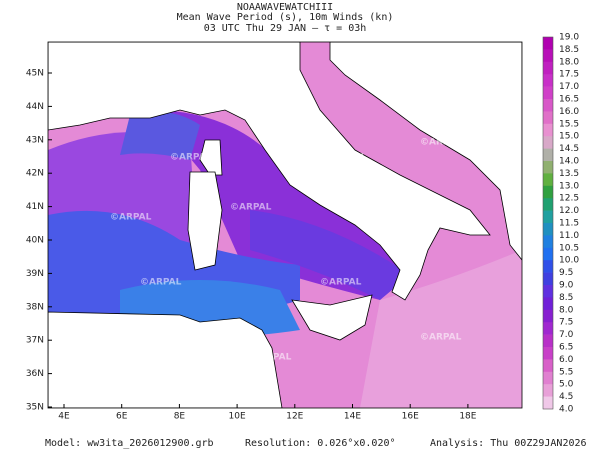 This screenshot has height=450, width=600. What do you see at coordinates (569, 50) in the screenshot?
I see `colorbar-label: 18.5` at bounding box center [569, 50].